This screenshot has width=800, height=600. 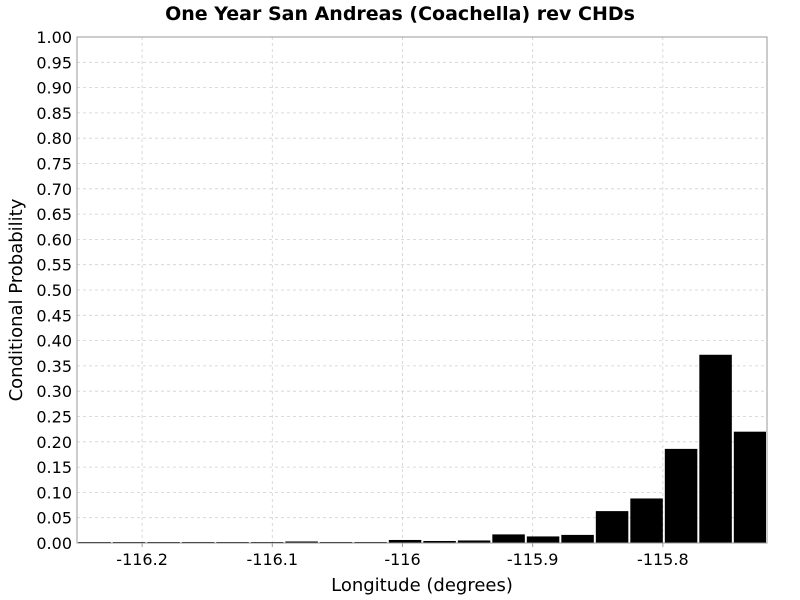 What do you see at coordinates (663, 559) in the screenshot?
I see `x-tick-label: -115.8` at bounding box center [663, 559].